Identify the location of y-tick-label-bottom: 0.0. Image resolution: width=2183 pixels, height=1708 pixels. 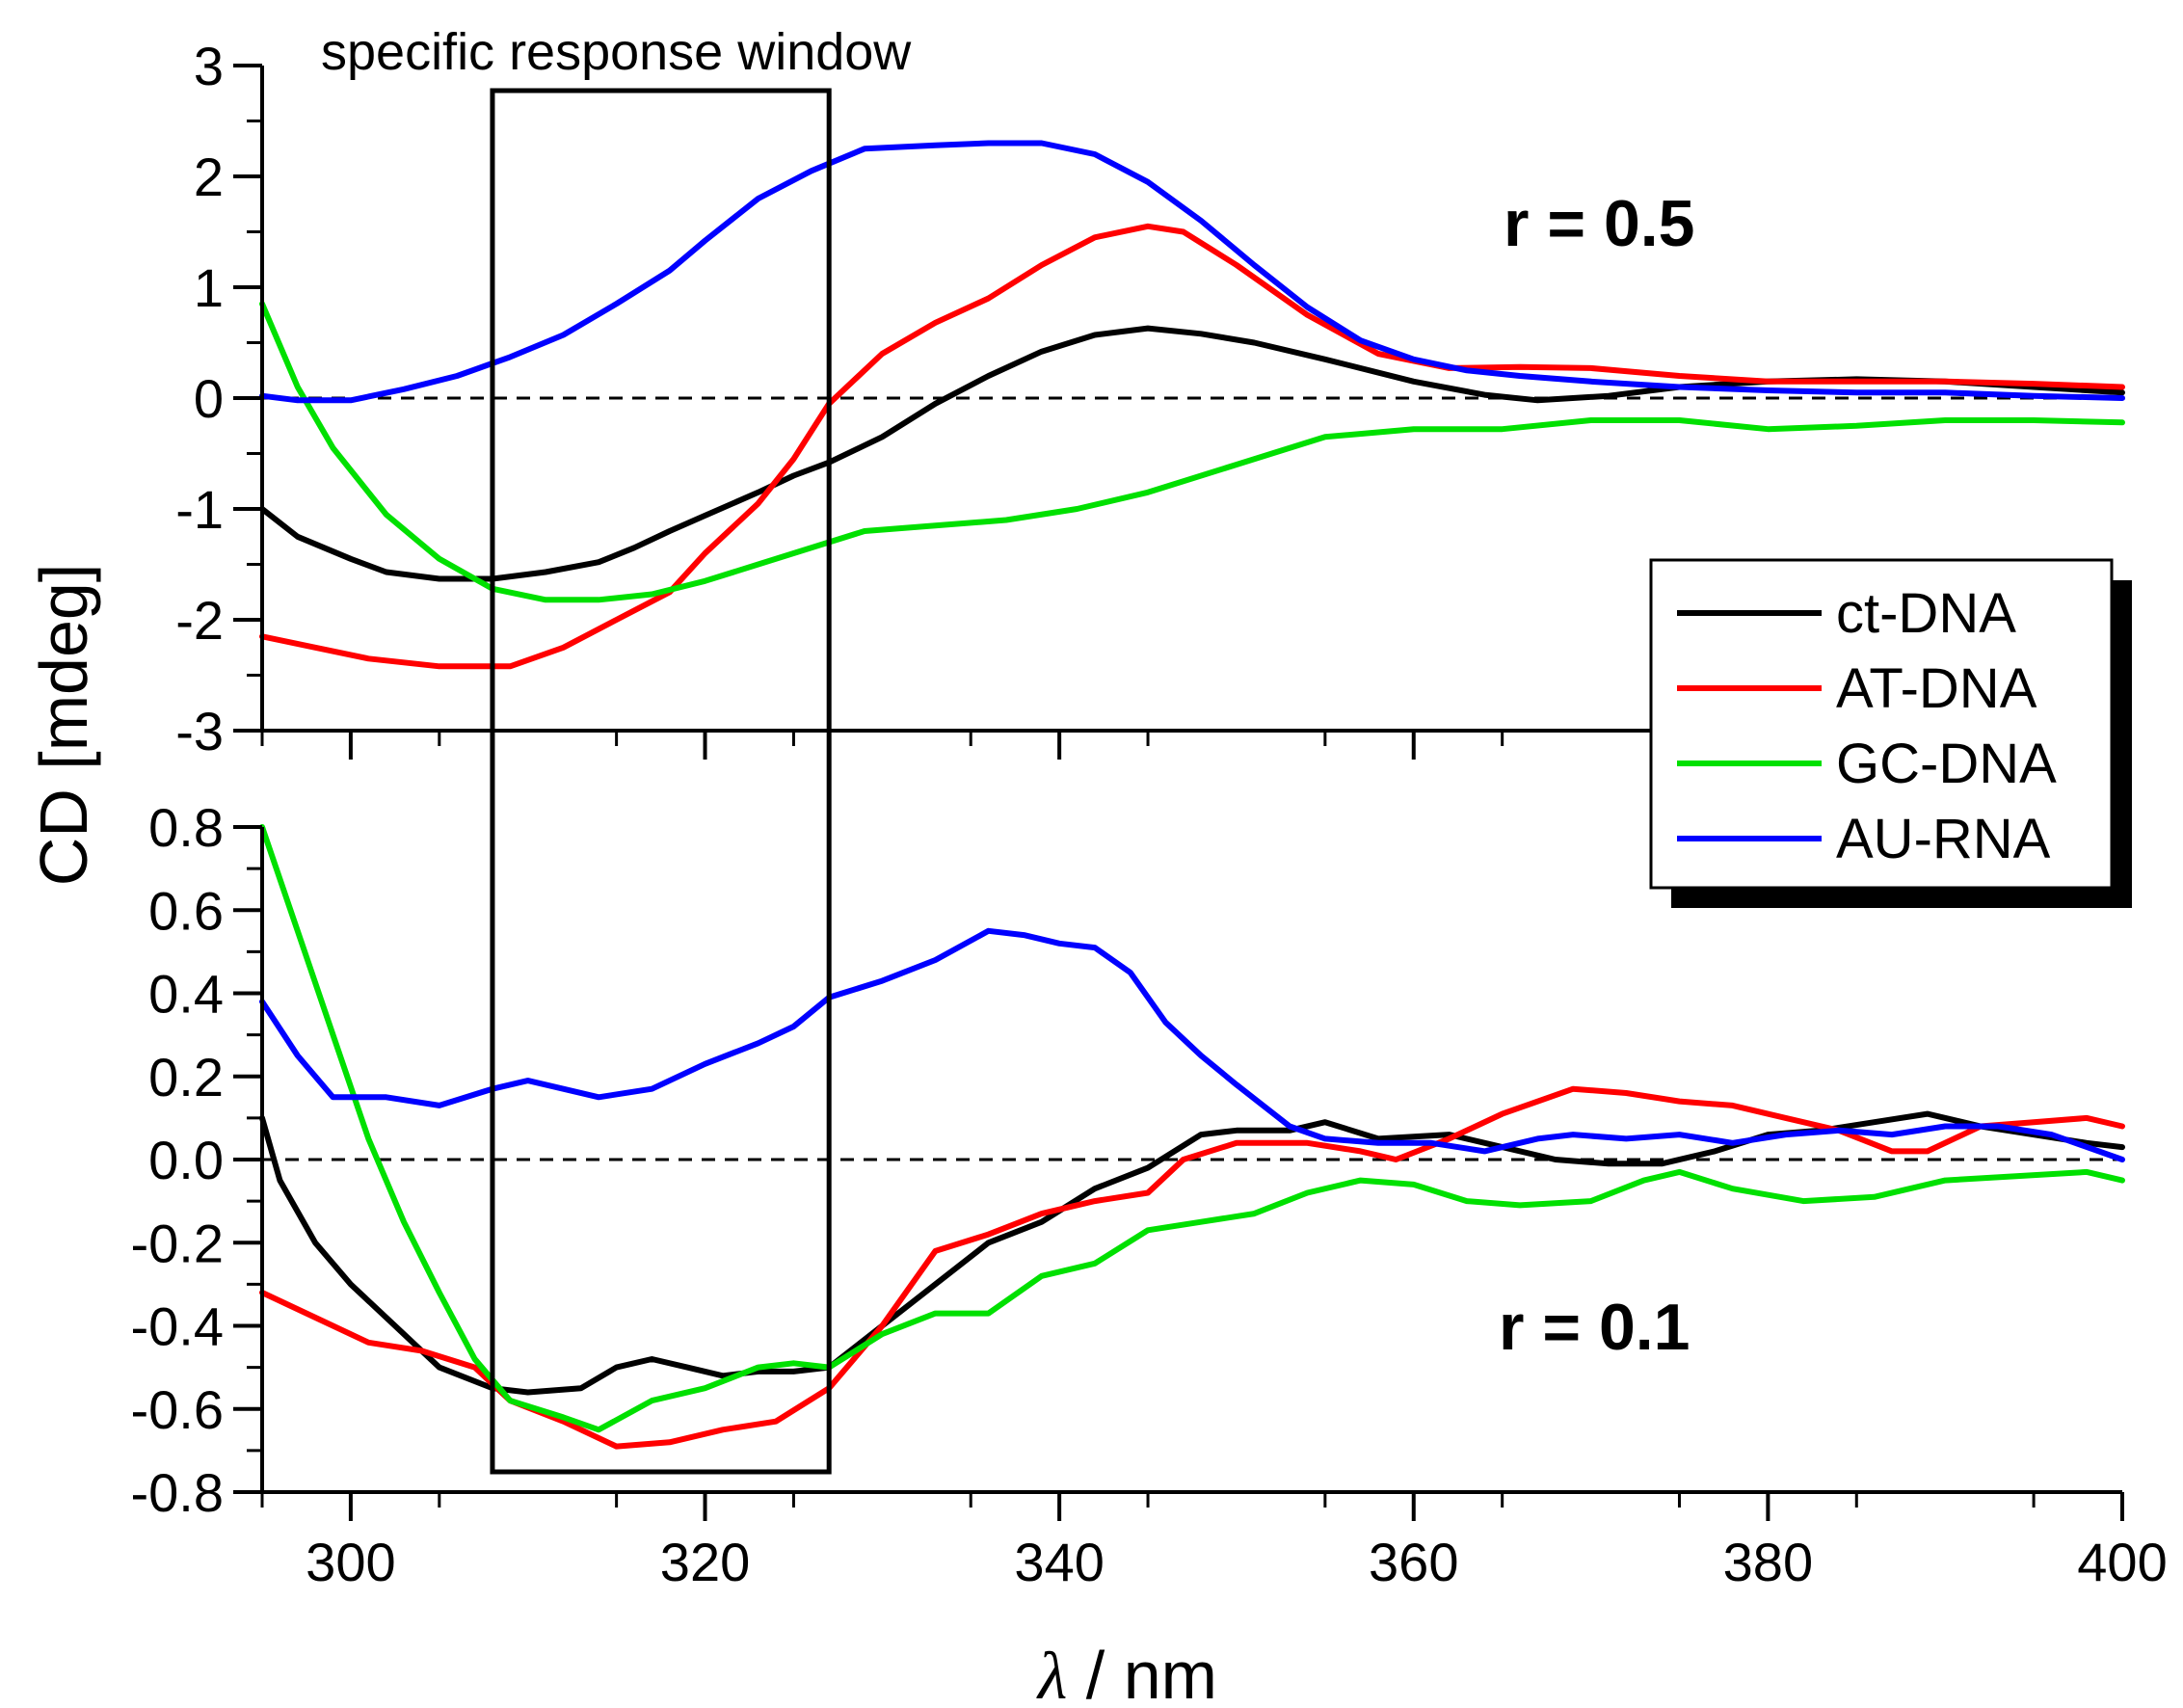
(186, 1160).